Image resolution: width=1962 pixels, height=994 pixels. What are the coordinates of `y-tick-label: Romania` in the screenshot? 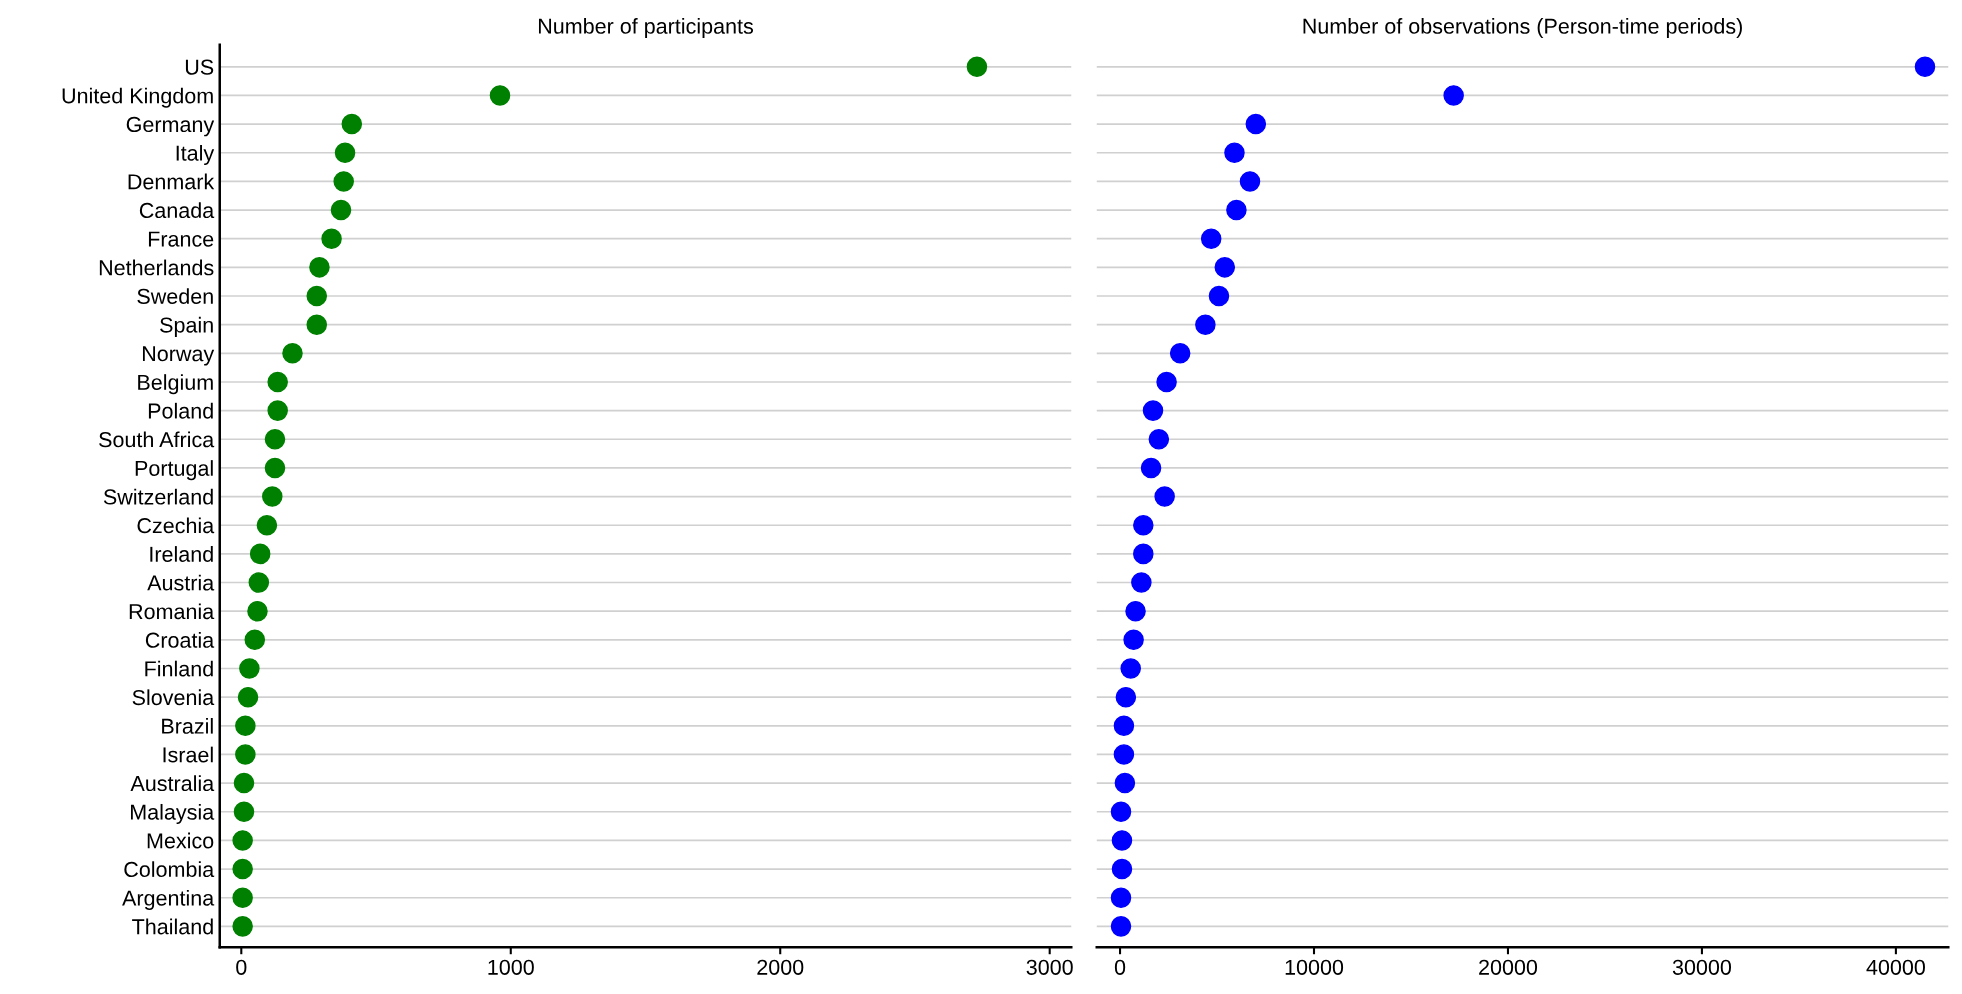 It's located at (172, 611).